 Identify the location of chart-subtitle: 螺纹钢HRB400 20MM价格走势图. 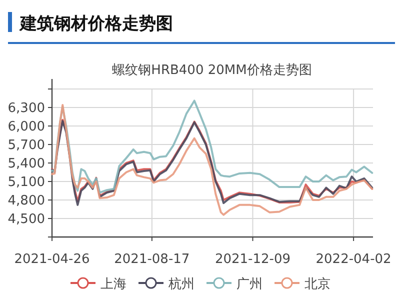
(212, 70).